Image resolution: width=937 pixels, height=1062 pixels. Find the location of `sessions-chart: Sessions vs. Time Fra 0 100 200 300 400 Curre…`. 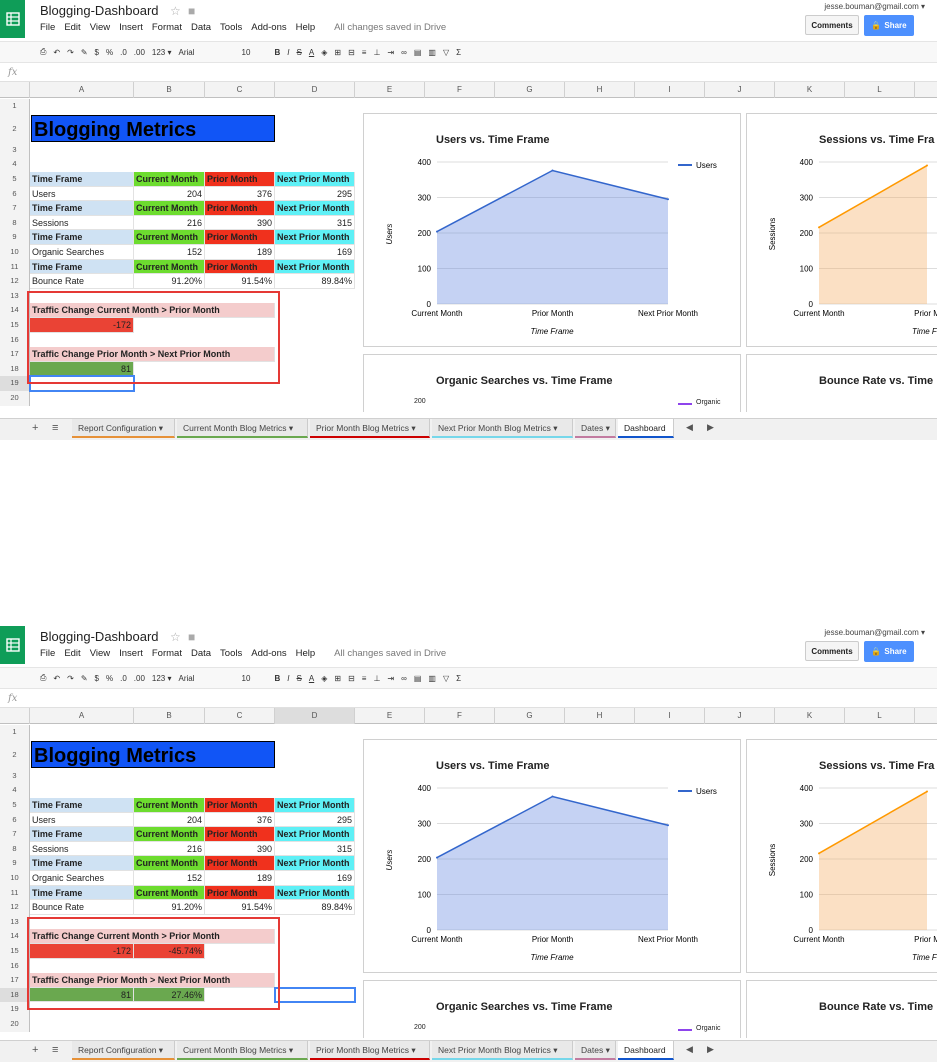

sessions-chart: Sessions vs. Time Fra 0 100 200 300 400 Curre… is located at coordinates (841, 230).